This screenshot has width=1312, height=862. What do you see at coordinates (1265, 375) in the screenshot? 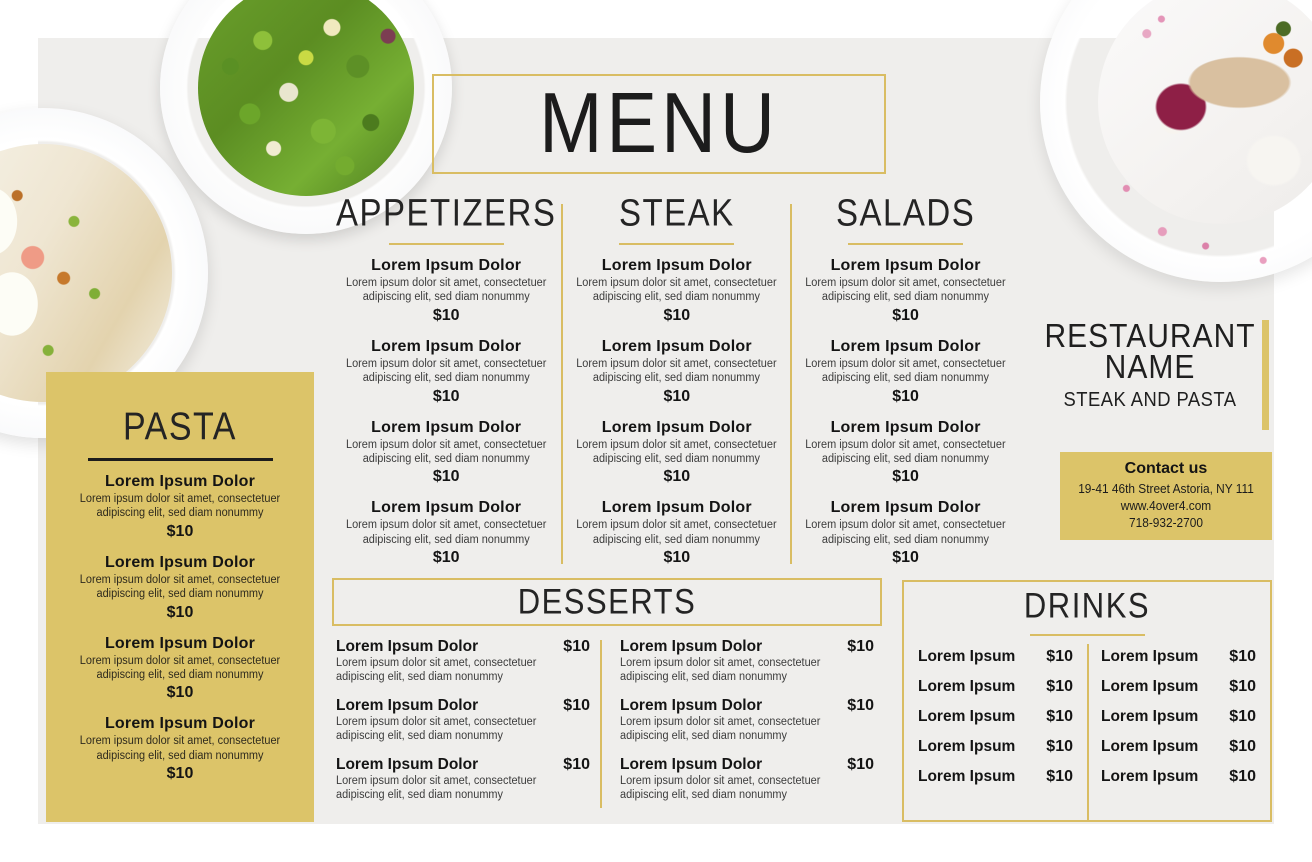
I see `restaurant-accent-bar` at bounding box center [1265, 375].